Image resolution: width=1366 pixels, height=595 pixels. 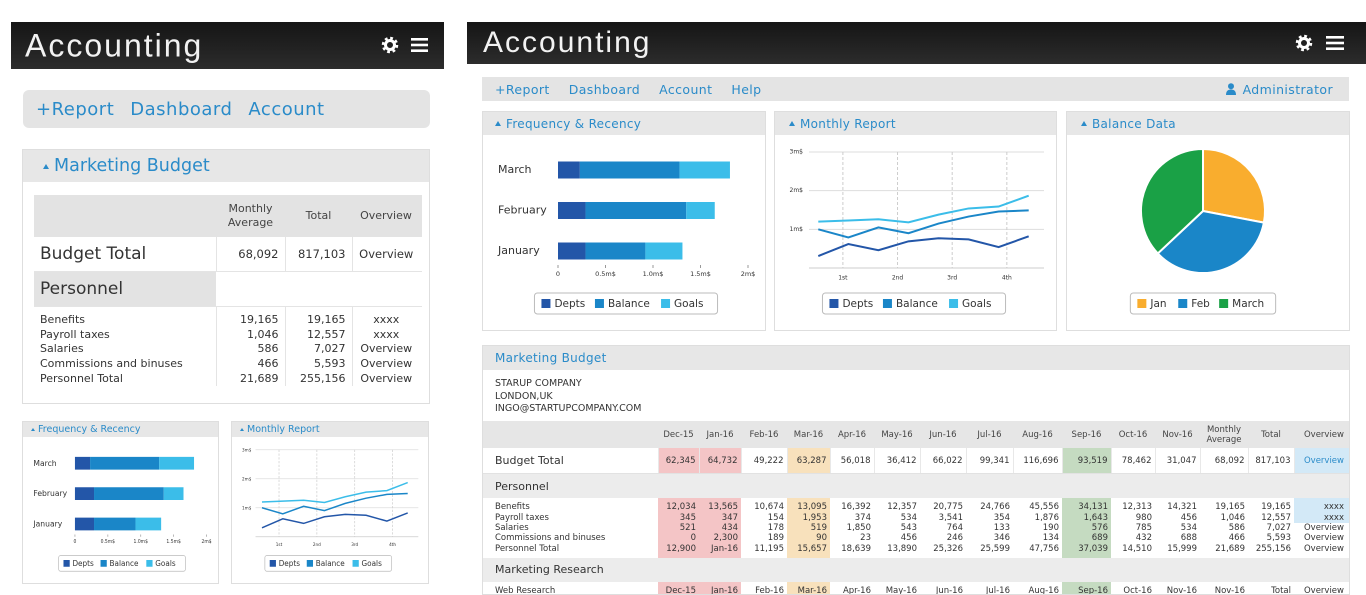 What do you see at coordinates (1281, 590) in the screenshot?
I see `cell: Total` at bounding box center [1281, 590].